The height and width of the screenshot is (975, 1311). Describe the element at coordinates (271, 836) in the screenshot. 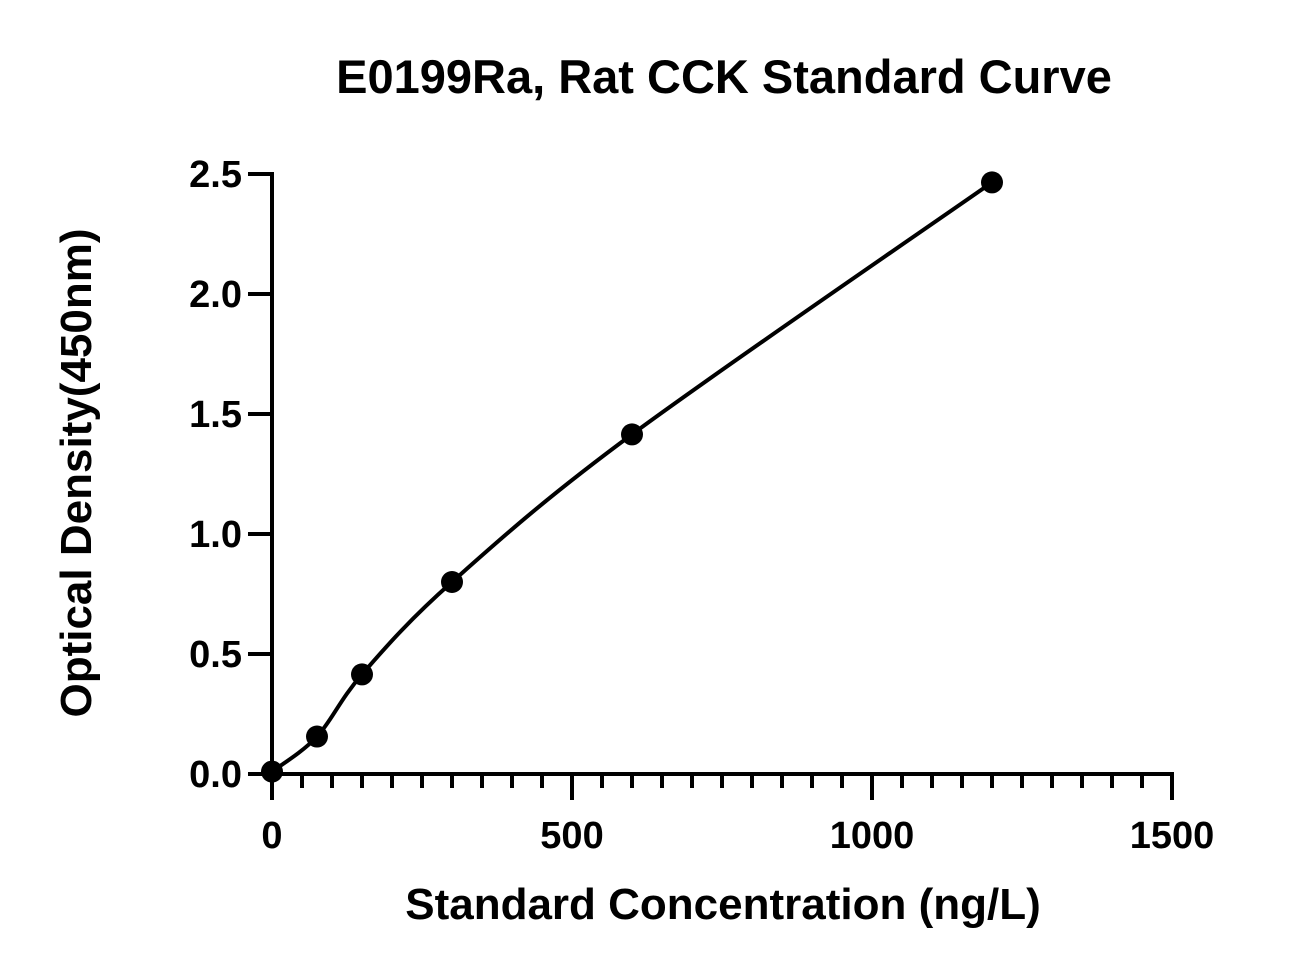

I see `x-tick-label: 0` at that location.